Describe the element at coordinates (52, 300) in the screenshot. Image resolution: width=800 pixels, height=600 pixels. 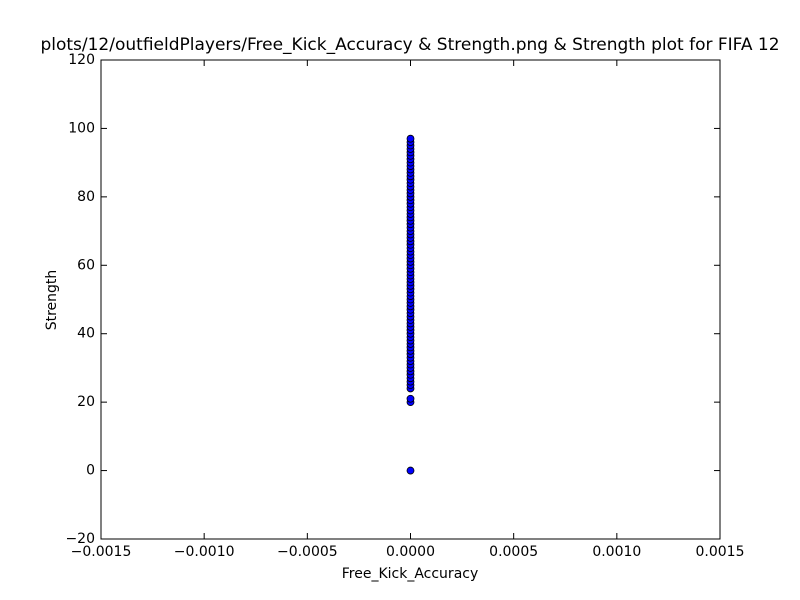
I see `y-axis-label: Strength` at that location.